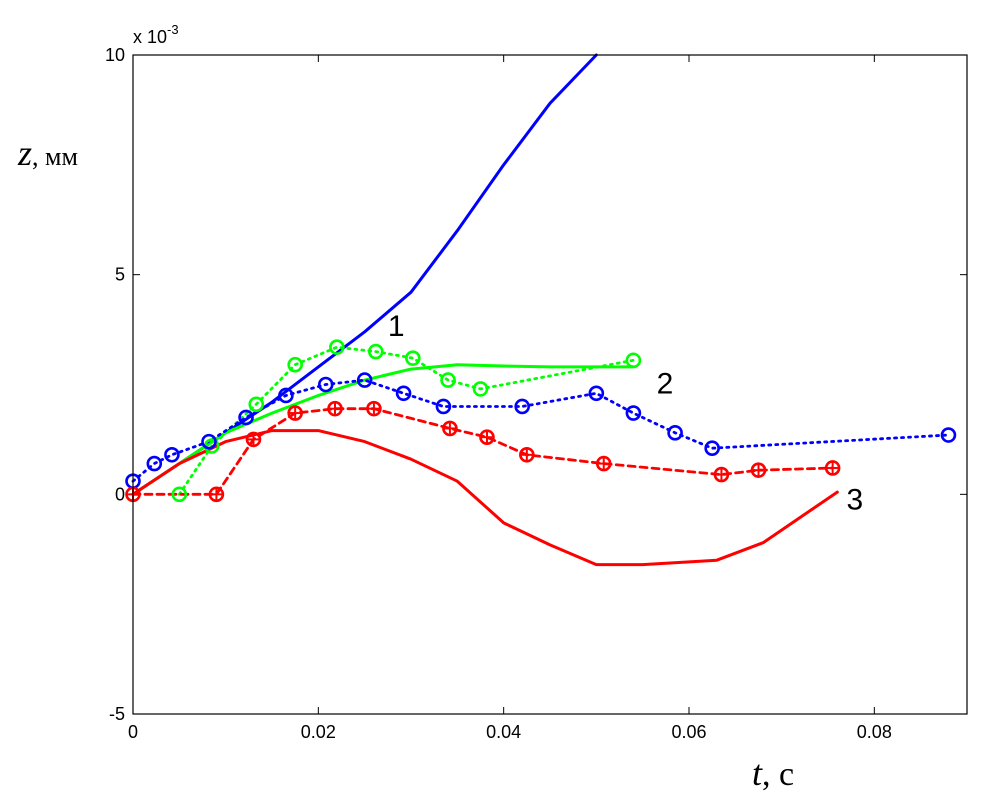 This screenshot has height=811, width=986. What do you see at coordinates (665, 383) in the screenshot?
I see `curve-label-2: 2` at bounding box center [665, 383].